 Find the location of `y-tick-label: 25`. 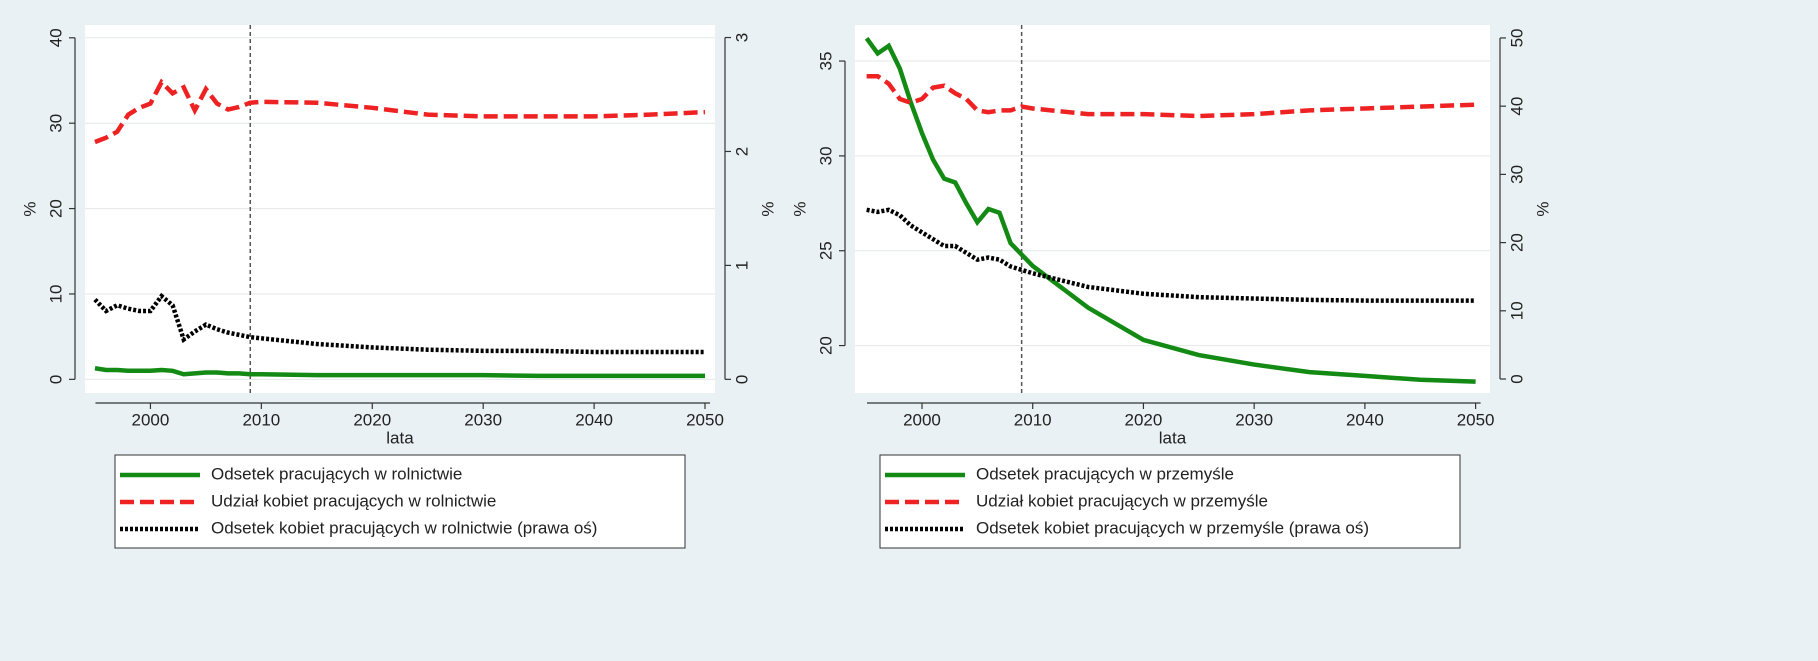

y-tick-label: 25 is located at coordinates (825, 250).